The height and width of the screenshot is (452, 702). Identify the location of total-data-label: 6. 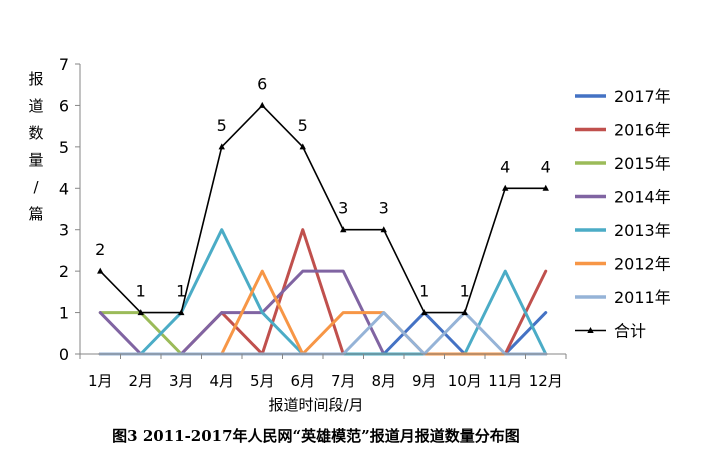
(262, 83).